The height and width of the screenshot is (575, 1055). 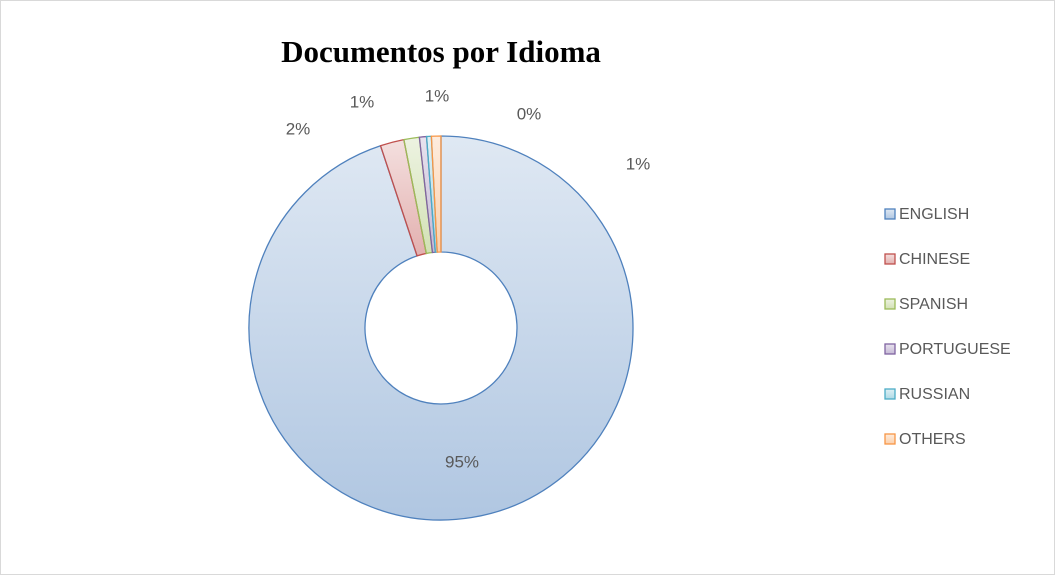 What do you see at coordinates (529, 113) in the screenshot?
I see `data-label: 0%` at bounding box center [529, 113].